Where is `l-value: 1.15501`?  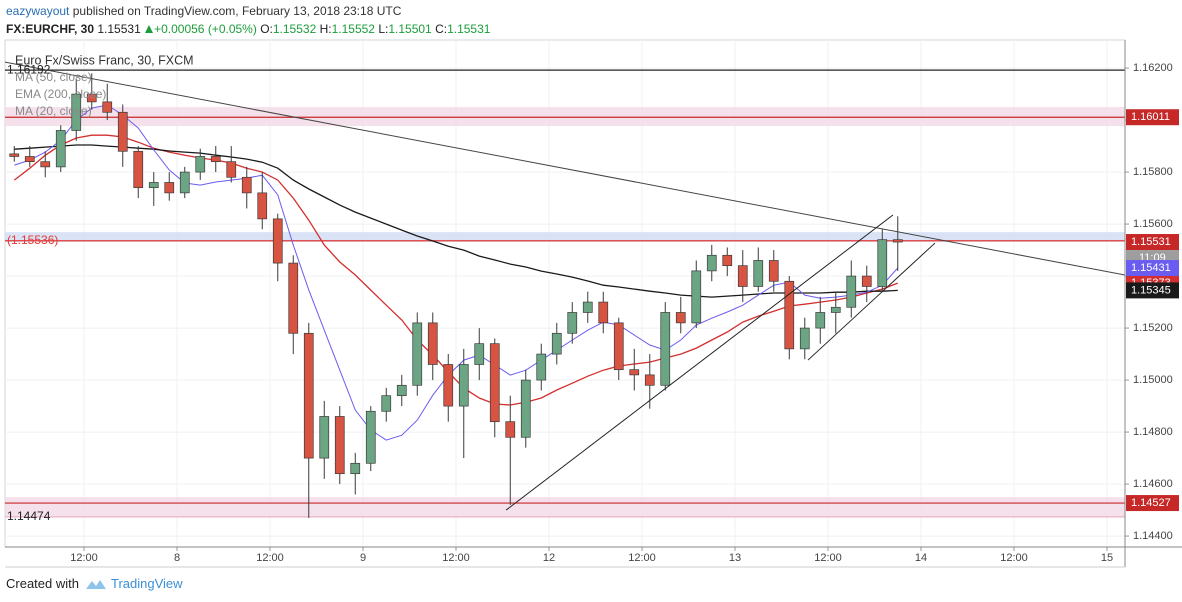
l-value: 1.15501 is located at coordinates (410, 29).